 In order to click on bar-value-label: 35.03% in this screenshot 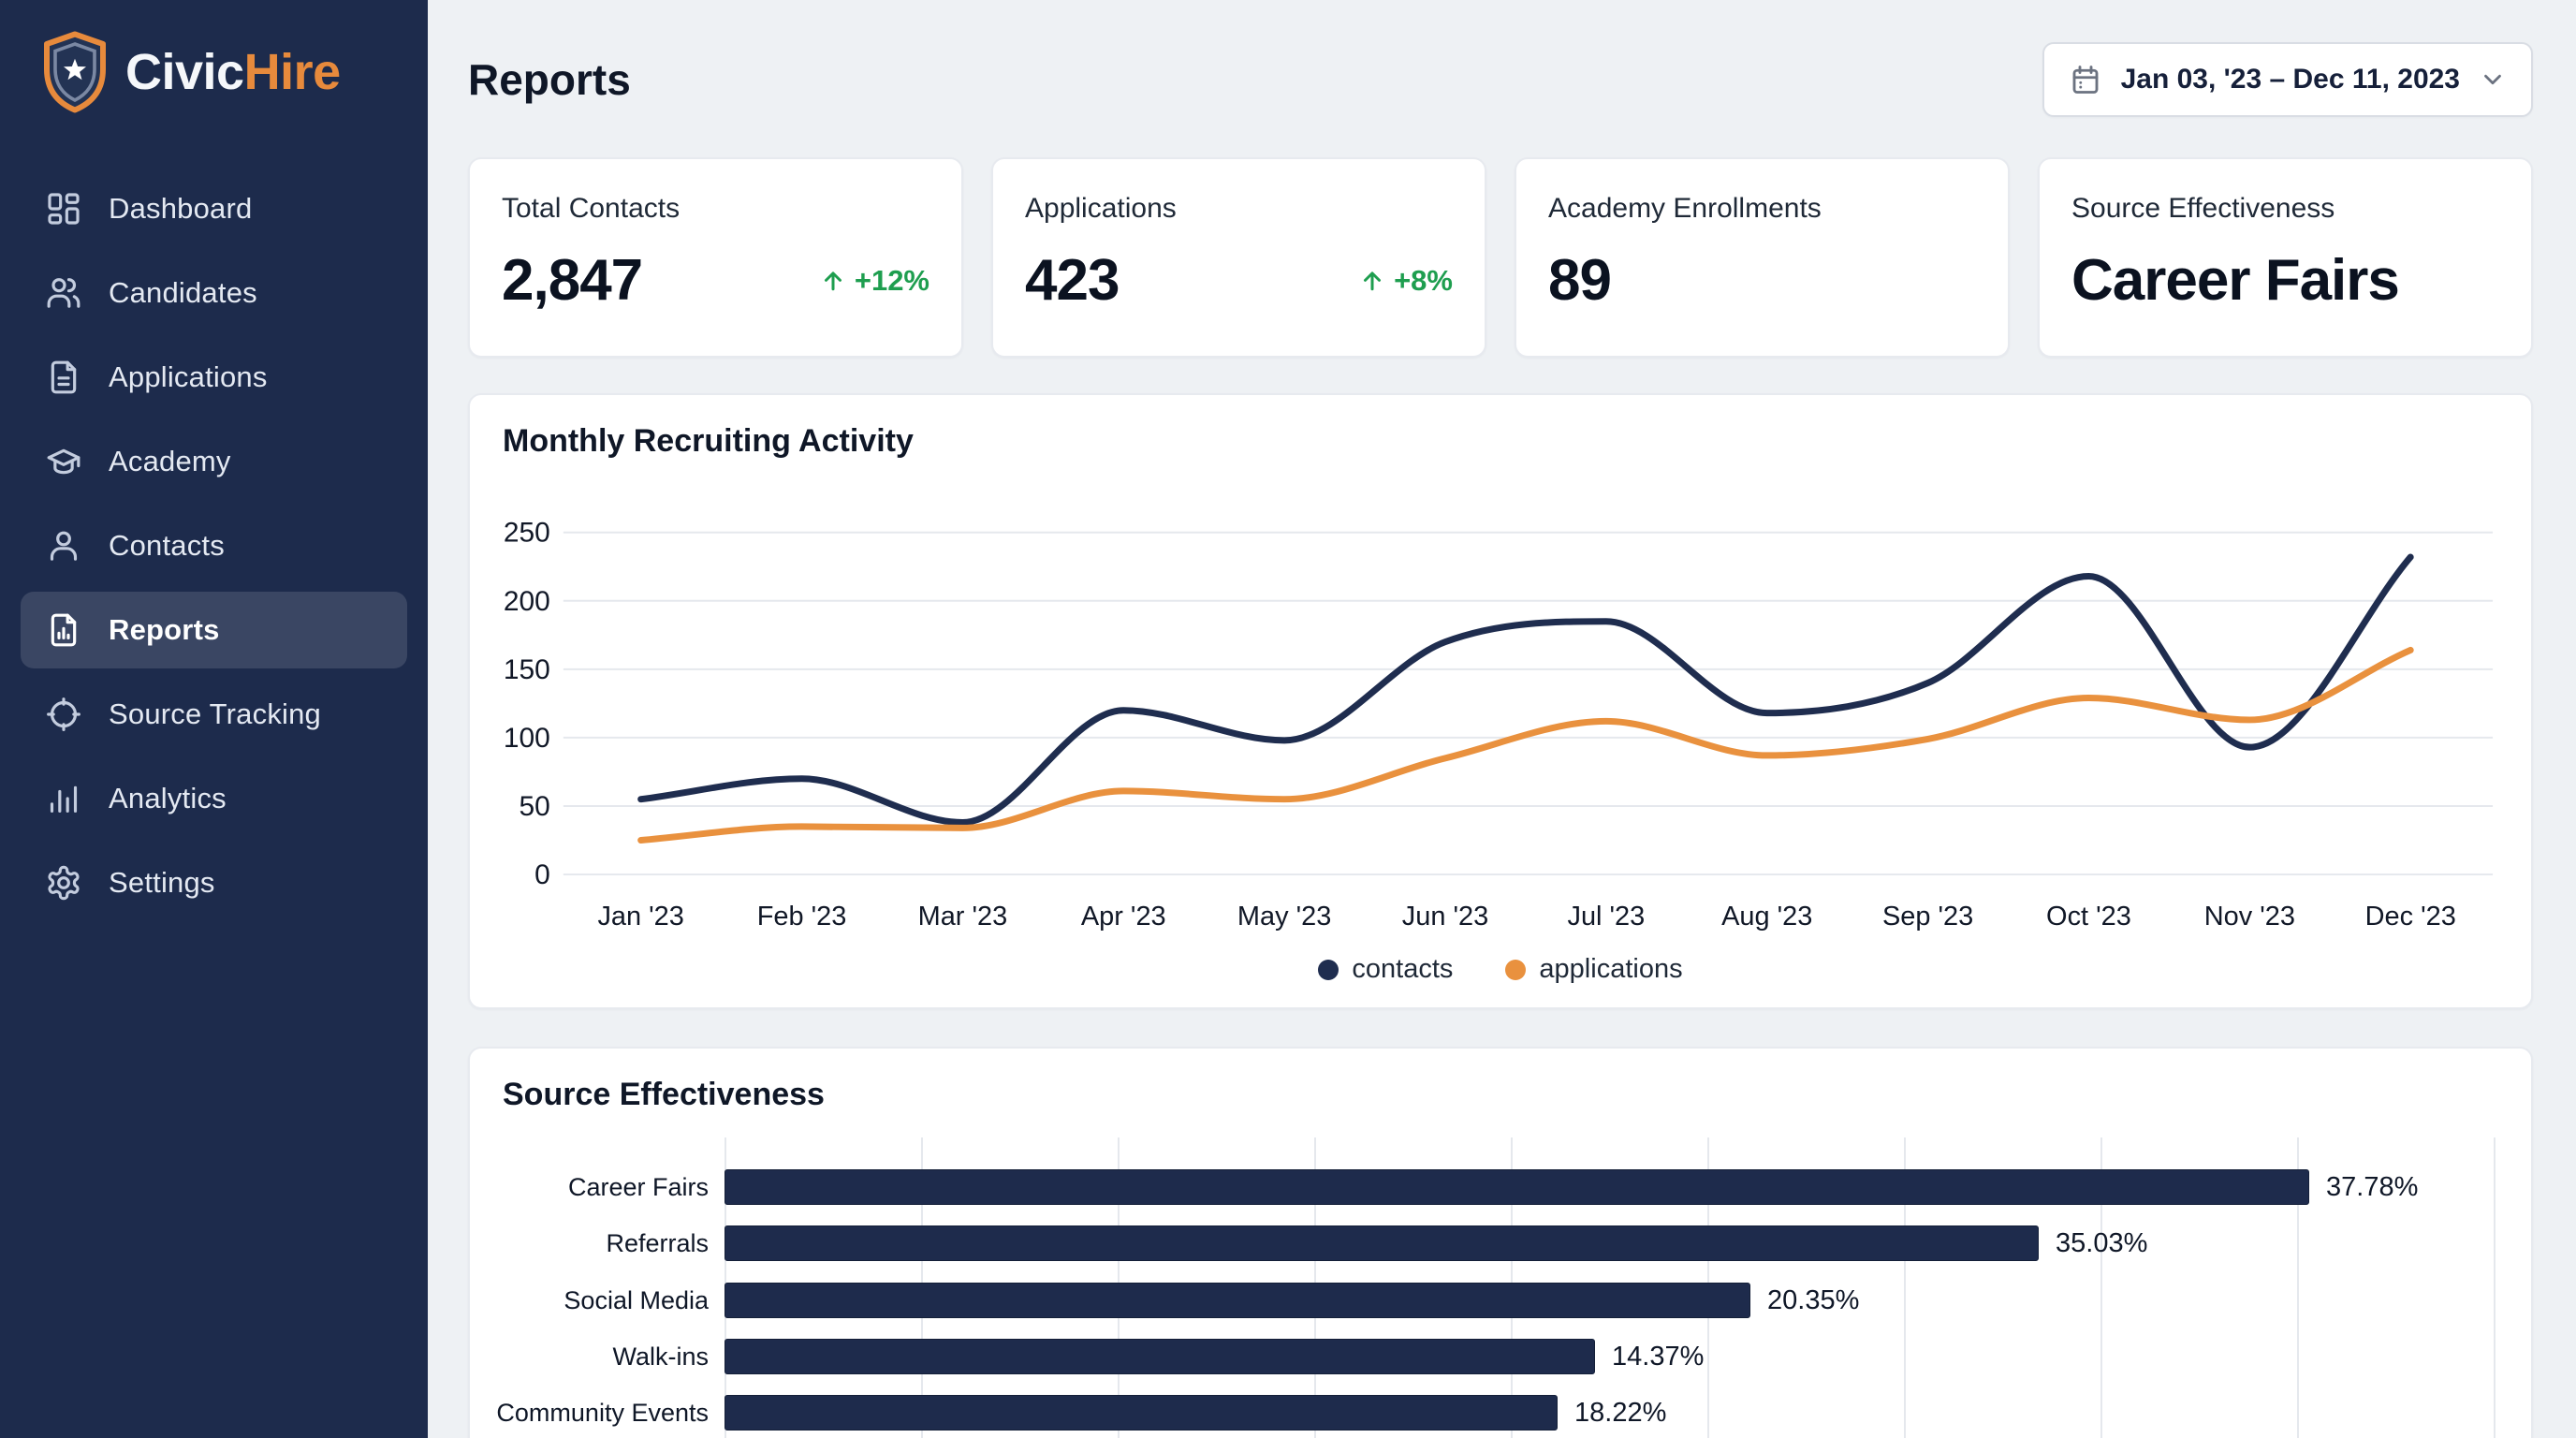, I will do `click(2102, 1243)`.